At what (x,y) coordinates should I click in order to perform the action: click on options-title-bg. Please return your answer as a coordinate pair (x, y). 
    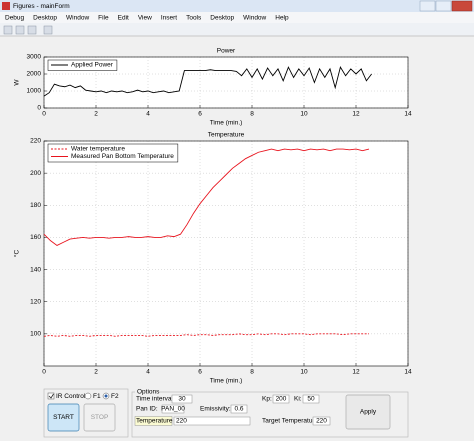
    Looking at the image, I should click on (147, 391).